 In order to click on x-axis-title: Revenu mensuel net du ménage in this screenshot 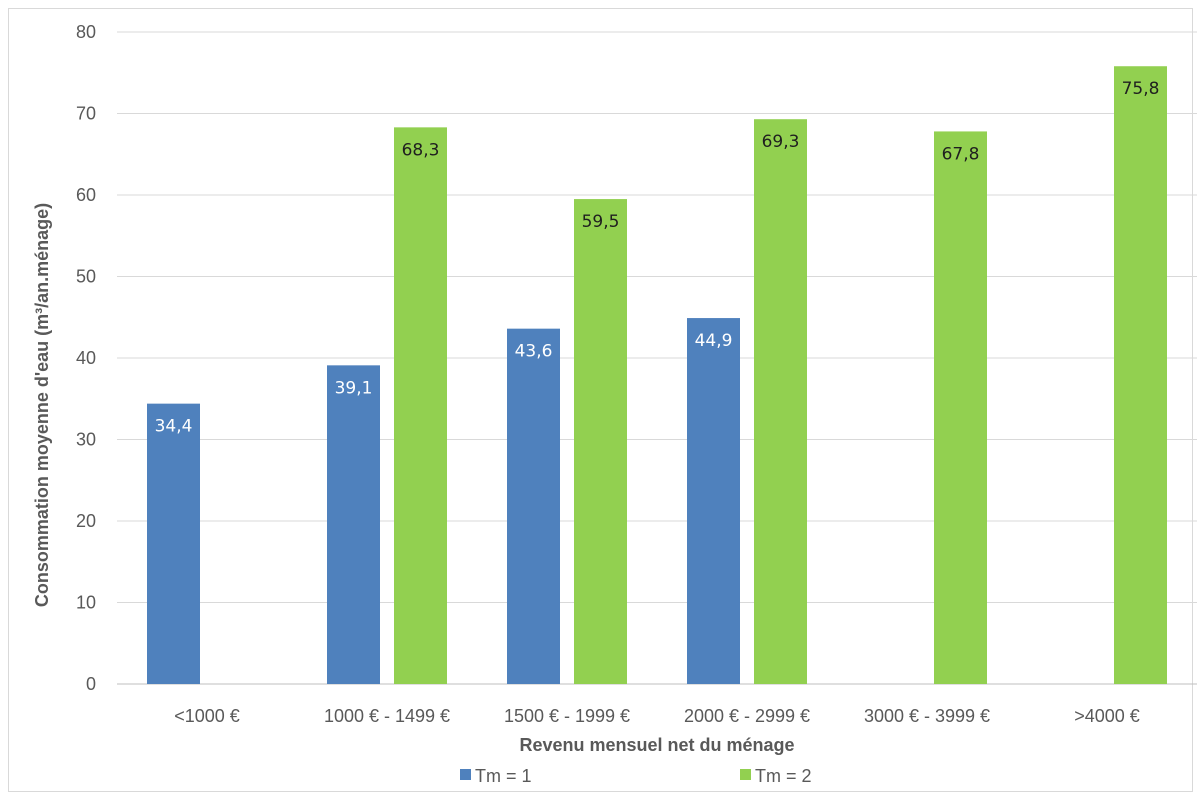, I will do `click(656, 745)`.